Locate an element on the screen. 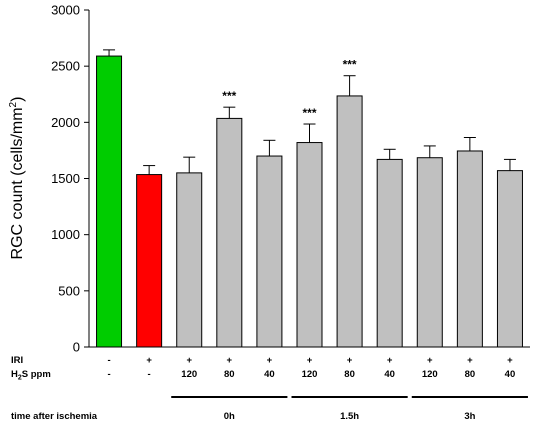  y-tick-label: 500 is located at coordinates (69, 290).